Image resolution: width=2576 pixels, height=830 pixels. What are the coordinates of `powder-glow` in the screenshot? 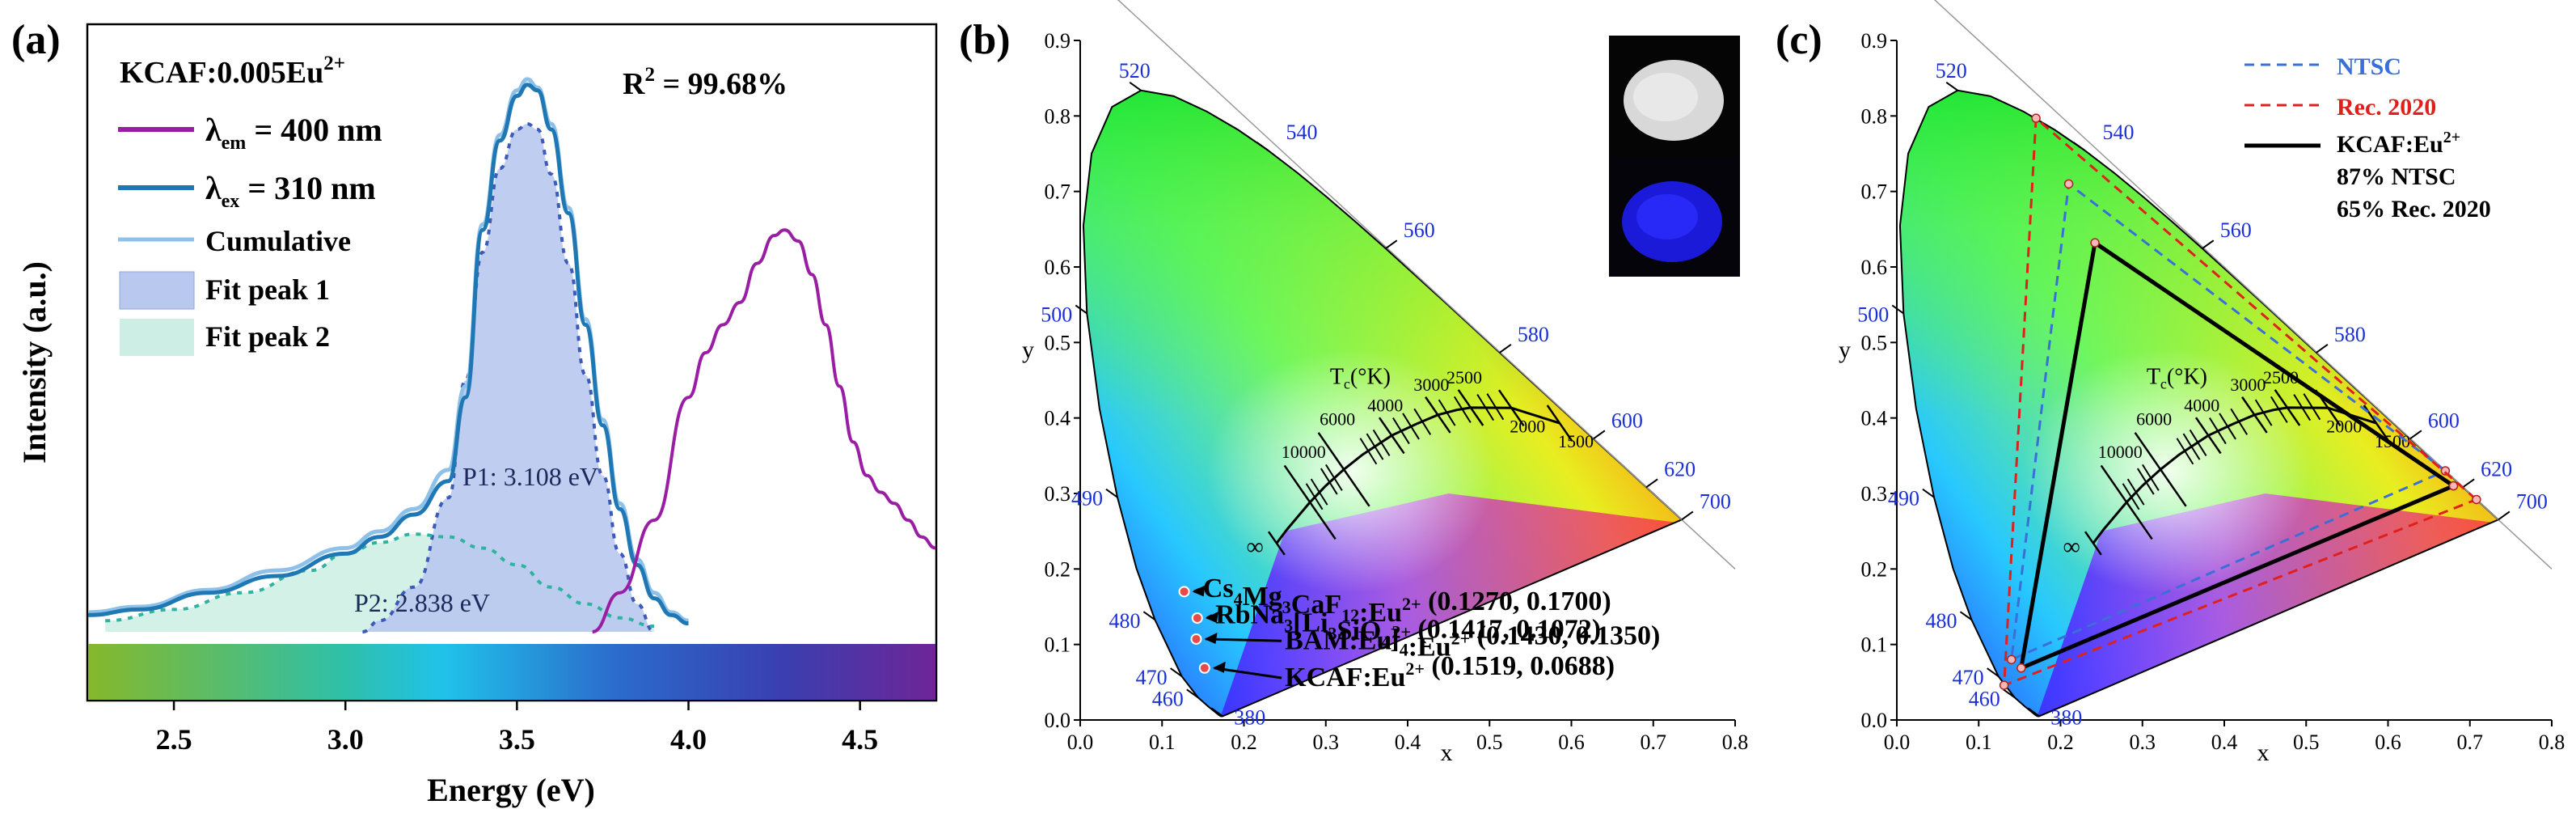 It's located at (1667, 216).